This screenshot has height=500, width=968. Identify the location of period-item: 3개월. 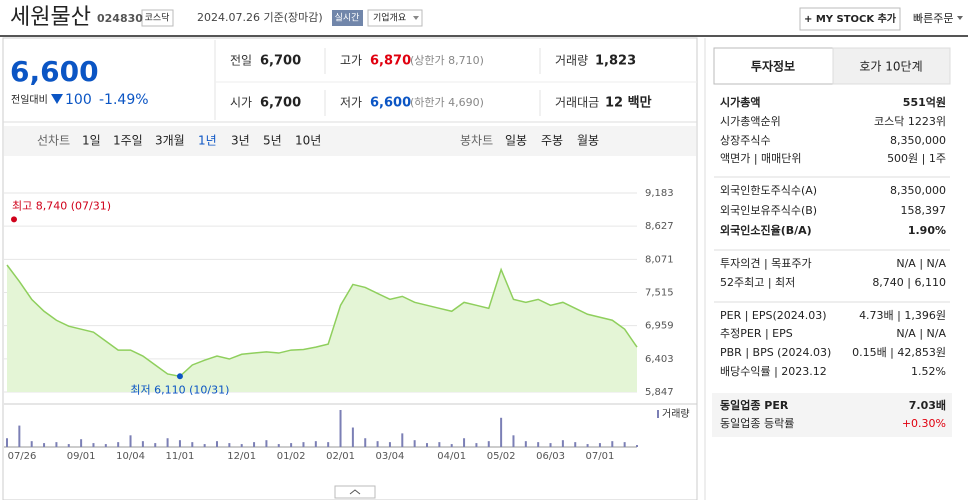
(170, 141).